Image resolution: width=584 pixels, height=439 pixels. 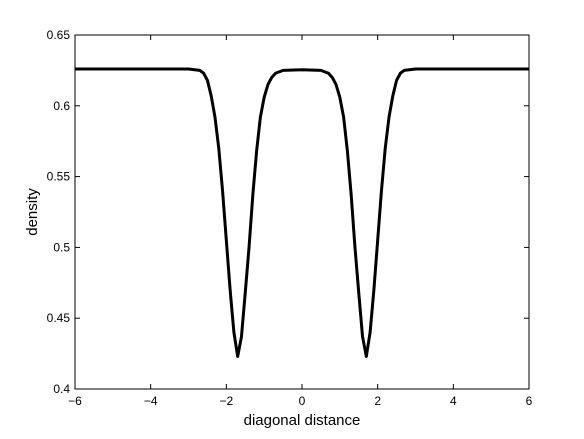 What do you see at coordinates (59, 35) in the screenshot?
I see `y-tick-label: 0.65` at bounding box center [59, 35].